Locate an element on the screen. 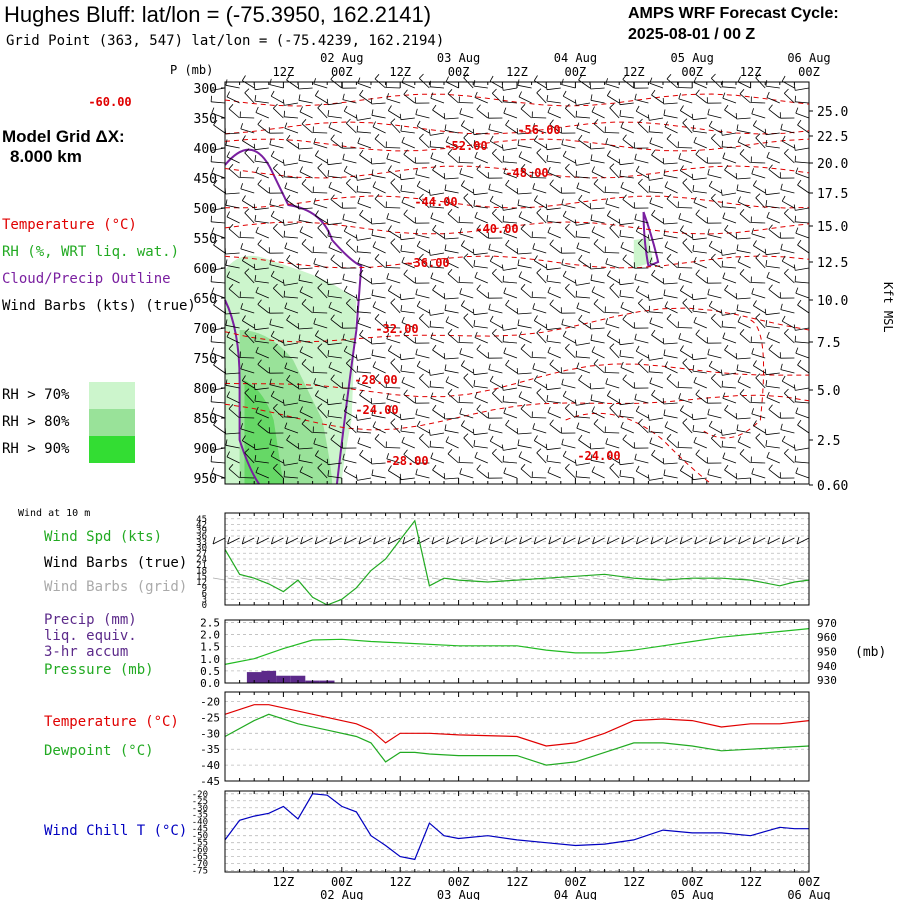  pressure-label: 300 is located at coordinates (205, 89).